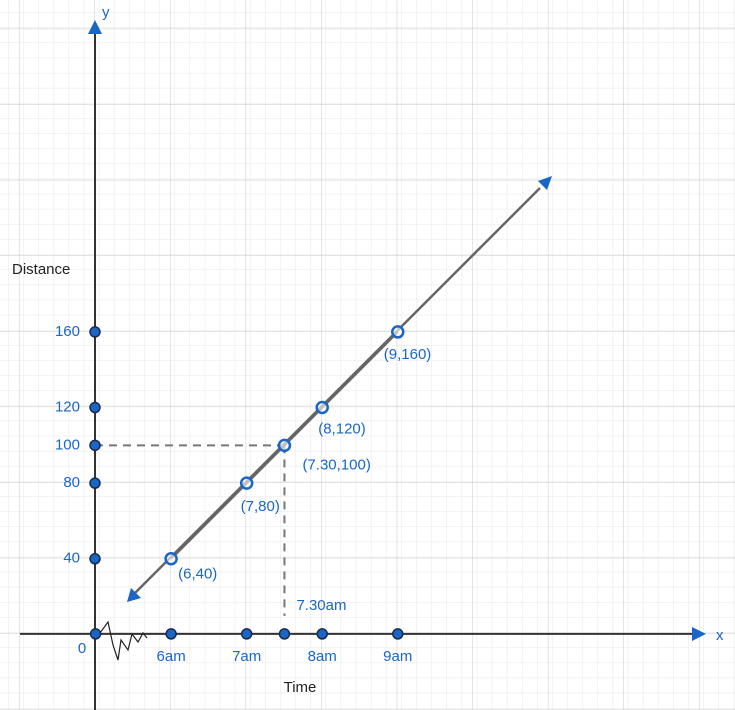  What do you see at coordinates (699, 634) in the screenshot?
I see `x-arrow` at bounding box center [699, 634].